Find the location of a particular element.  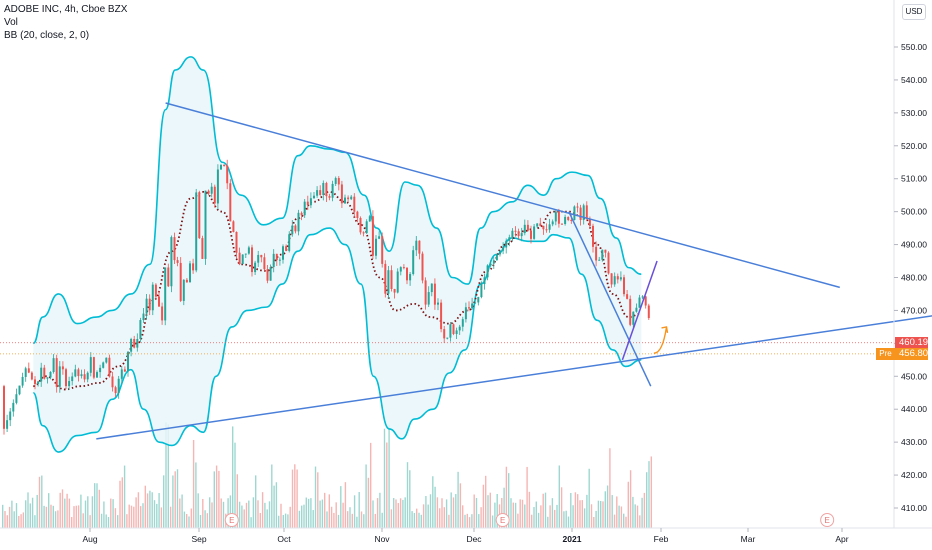

legend-bollinger: BB (20, close, 2, 0) is located at coordinates (47, 35).